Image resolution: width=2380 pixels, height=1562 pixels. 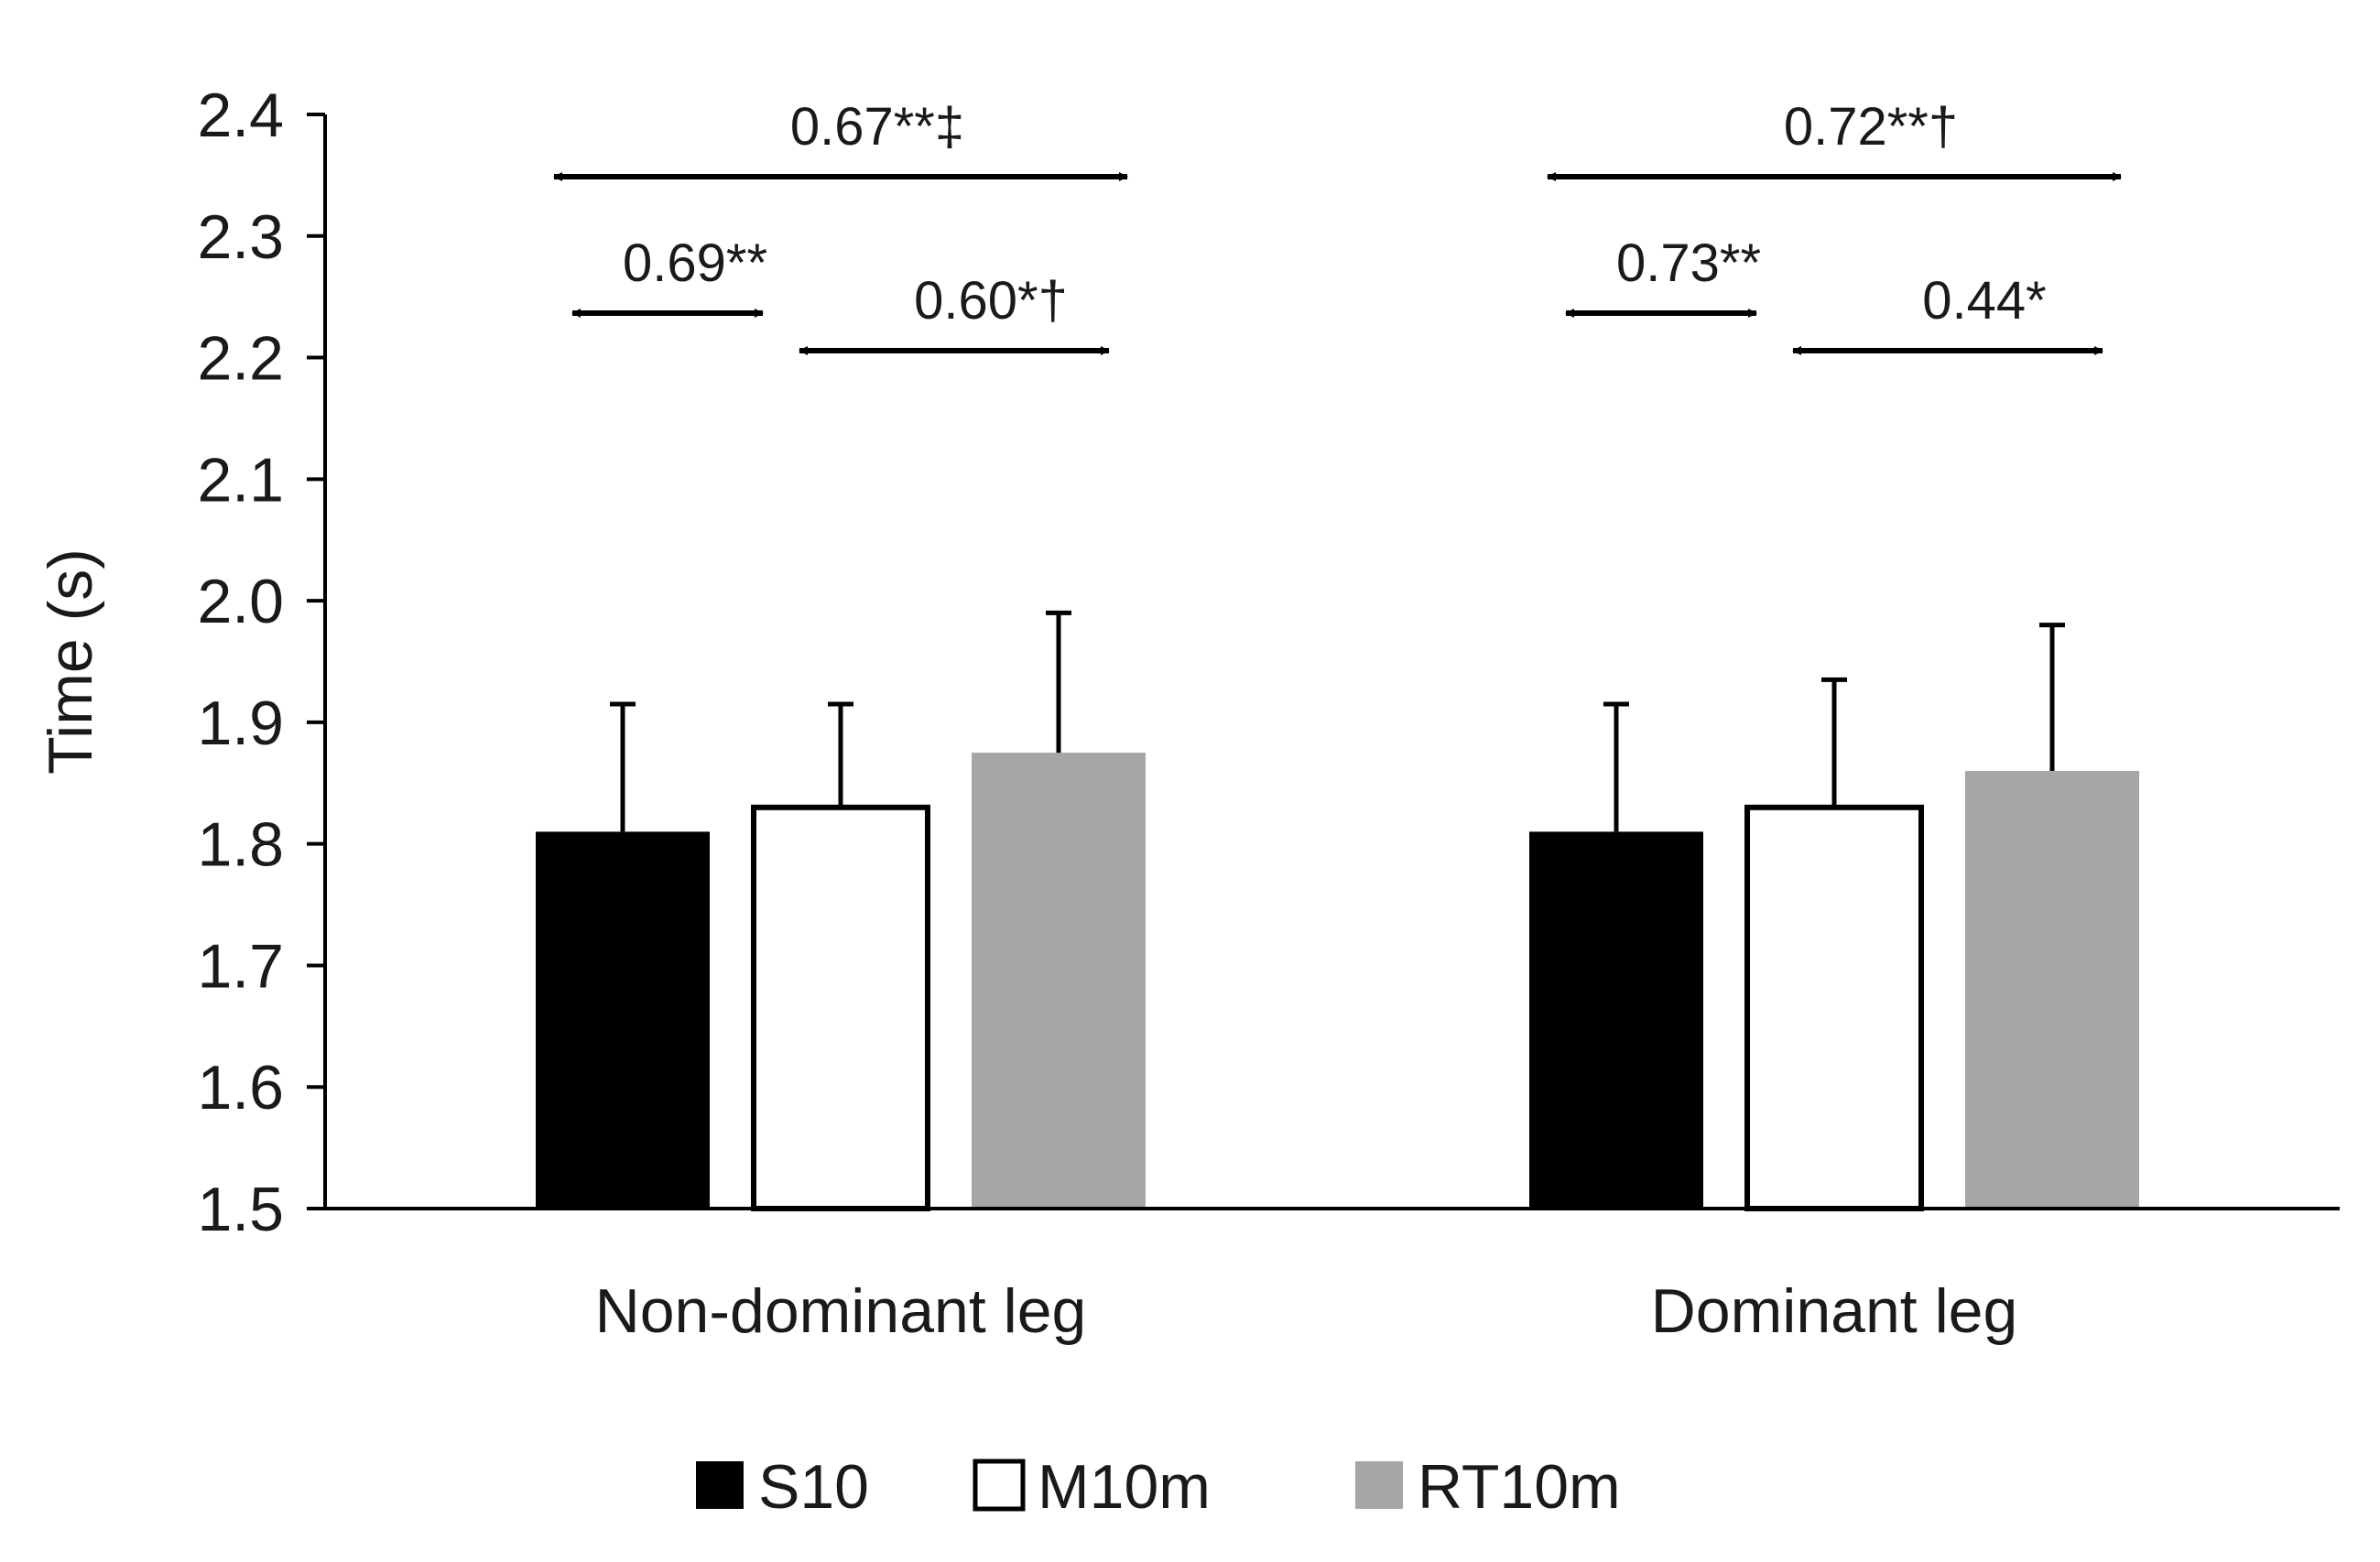 What do you see at coordinates (1871, 127) in the screenshot?
I see `comparison-label: 0.72**†` at bounding box center [1871, 127].